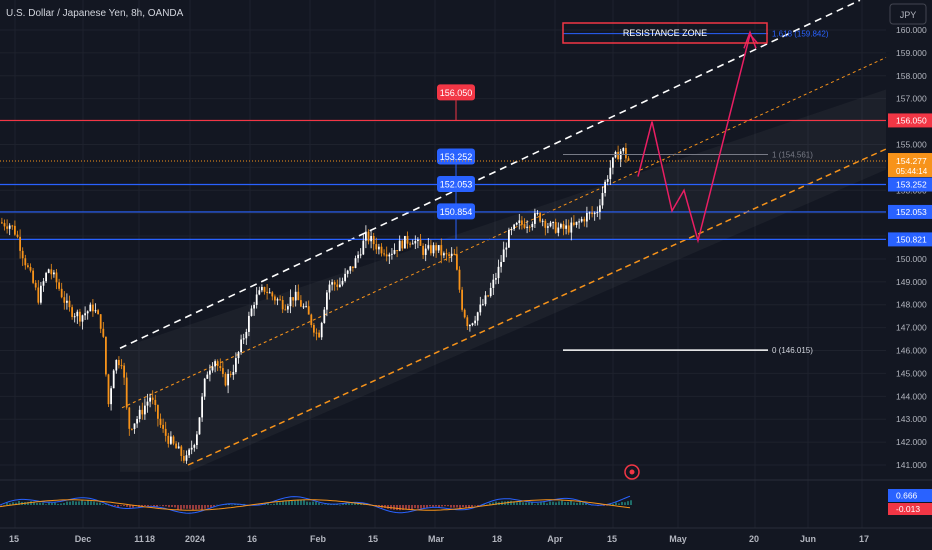 This screenshot has height=550, width=932. I want to click on price-axis-badge-label: 156.050, so click(911, 120).